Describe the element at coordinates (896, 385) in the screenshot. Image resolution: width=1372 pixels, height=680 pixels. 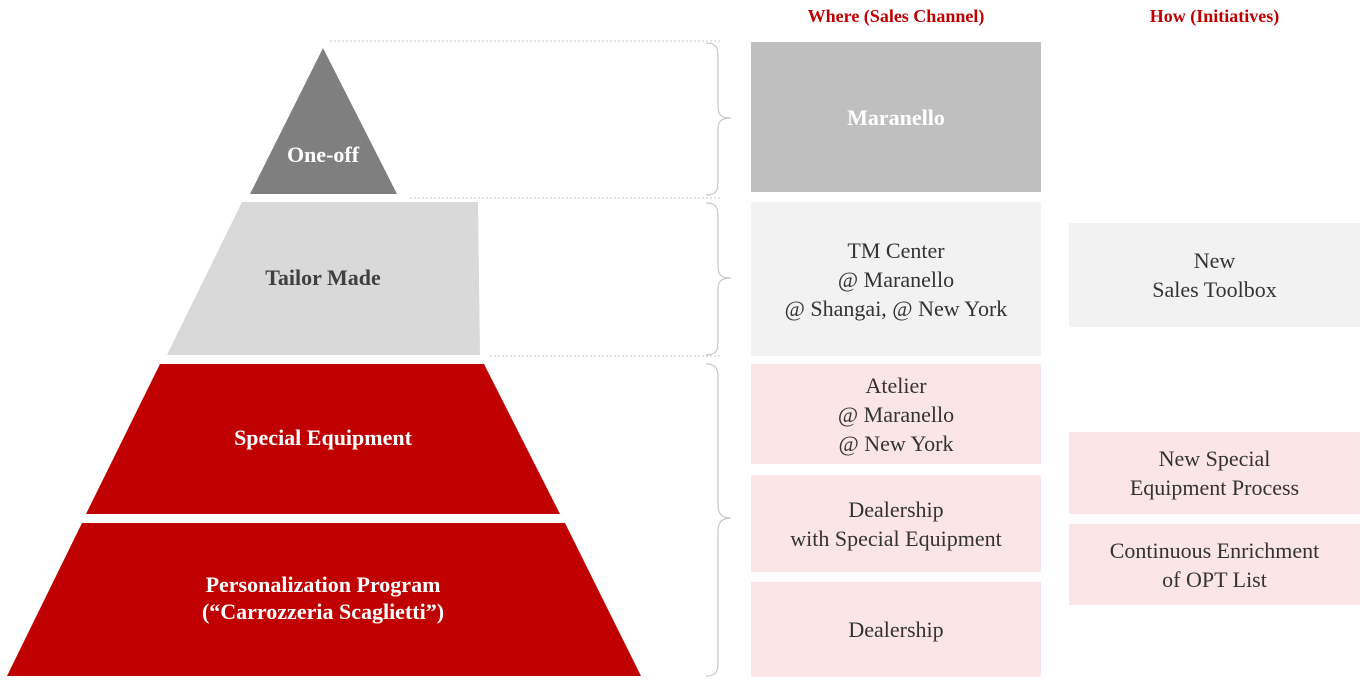
I see `channel-line: Atelier` at that location.